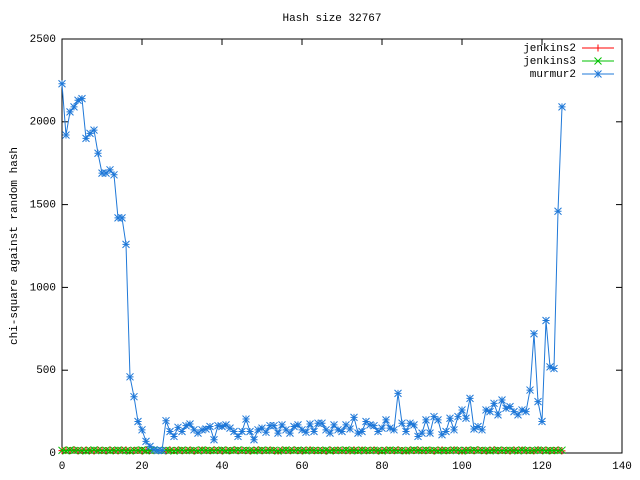  What do you see at coordinates (15, 246) in the screenshot?
I see `y-axis-label: chi-square against random hash` at bounding box center [15, 246].